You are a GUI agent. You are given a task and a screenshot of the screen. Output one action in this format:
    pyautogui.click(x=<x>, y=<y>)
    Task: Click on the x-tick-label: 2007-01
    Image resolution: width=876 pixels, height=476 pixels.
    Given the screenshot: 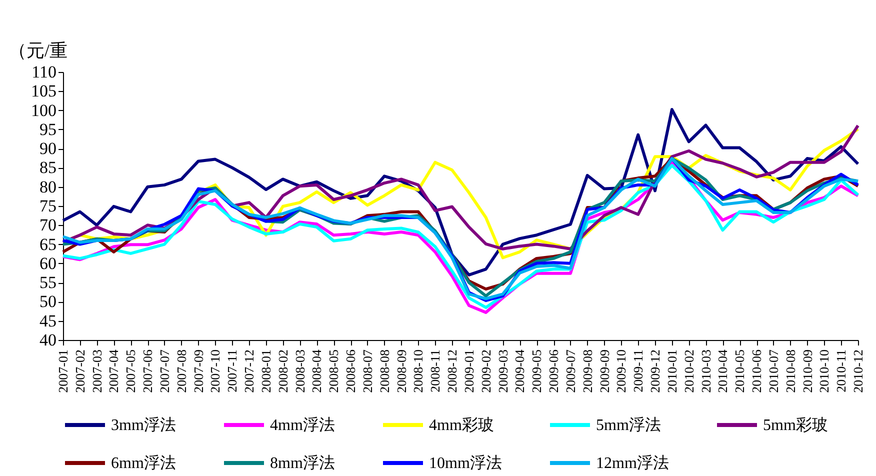 What is the action you would take?
    pyautogui.click(x=63, y=371)
    